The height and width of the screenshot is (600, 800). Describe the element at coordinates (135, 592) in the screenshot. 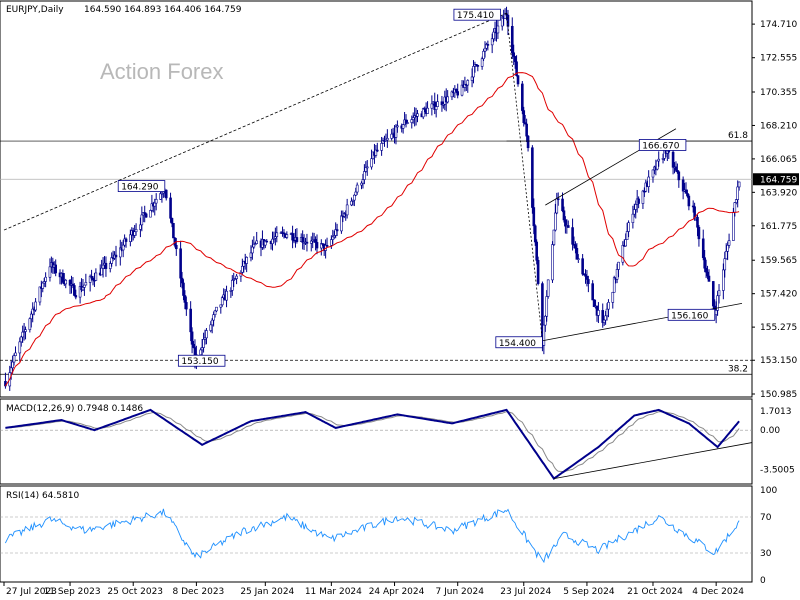

I see `time-axis-label: 25 Oct 2023` at that location.